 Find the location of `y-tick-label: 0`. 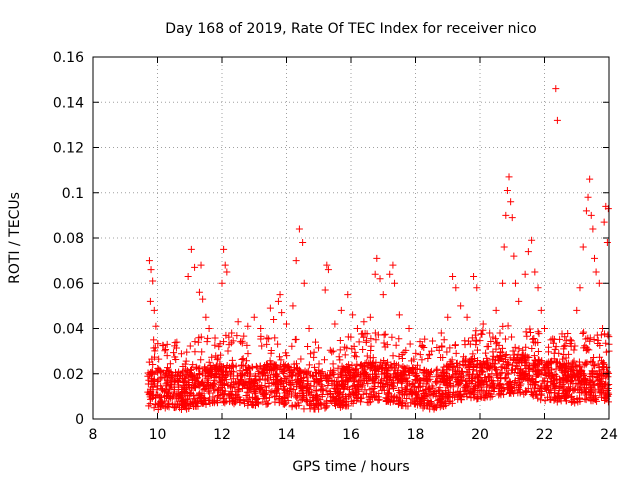

y-tick-label: 0 is located at coordinates (79, 420).